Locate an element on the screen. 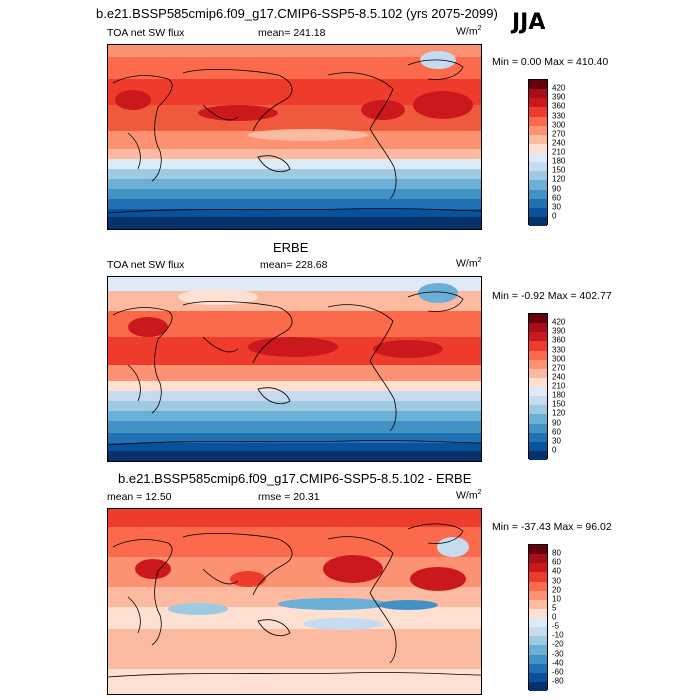 This screenshot has width=700, height=700. panel1-variable-label: TOA net SW flux is located at coordinates (146, 33).